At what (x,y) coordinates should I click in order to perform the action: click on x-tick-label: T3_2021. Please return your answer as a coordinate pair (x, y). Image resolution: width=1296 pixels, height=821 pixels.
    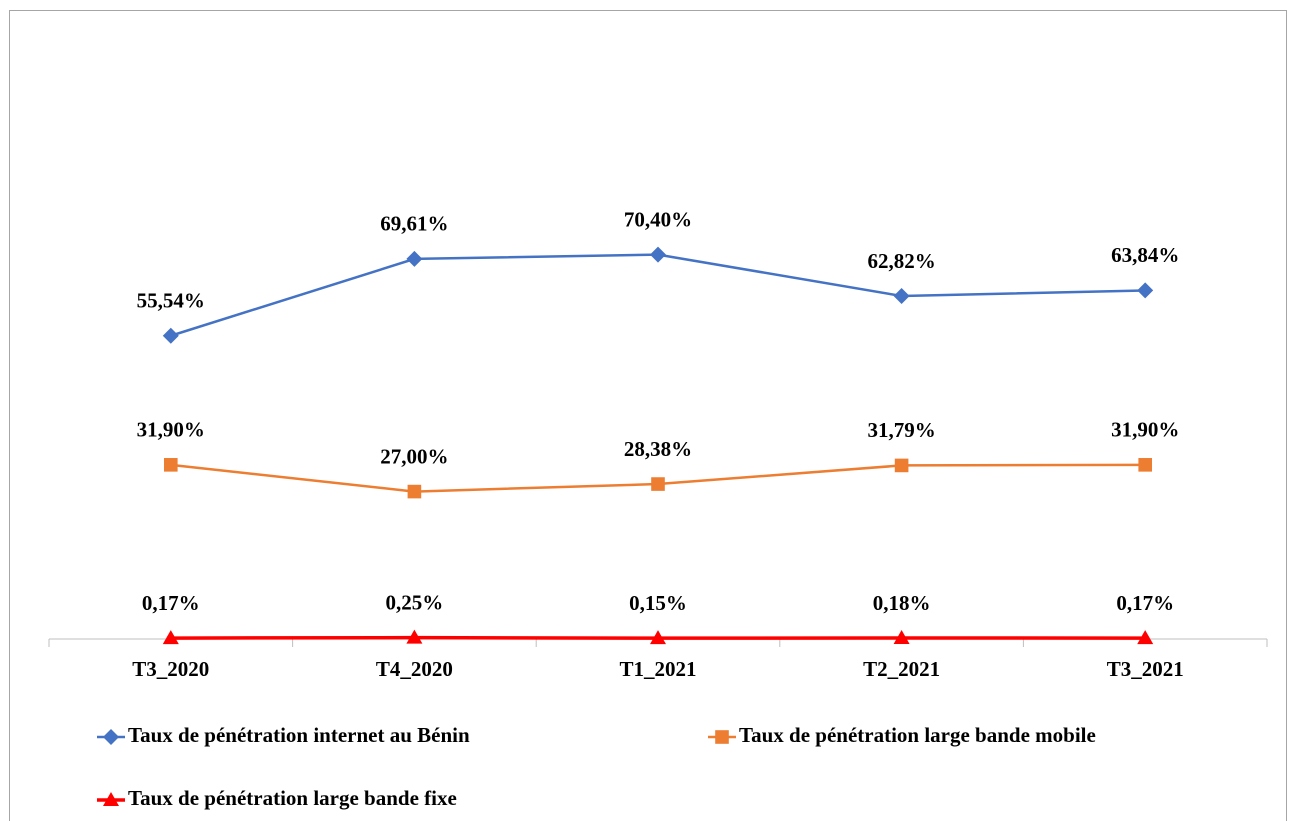
    Looking at the image, I should click on (1145, 669).